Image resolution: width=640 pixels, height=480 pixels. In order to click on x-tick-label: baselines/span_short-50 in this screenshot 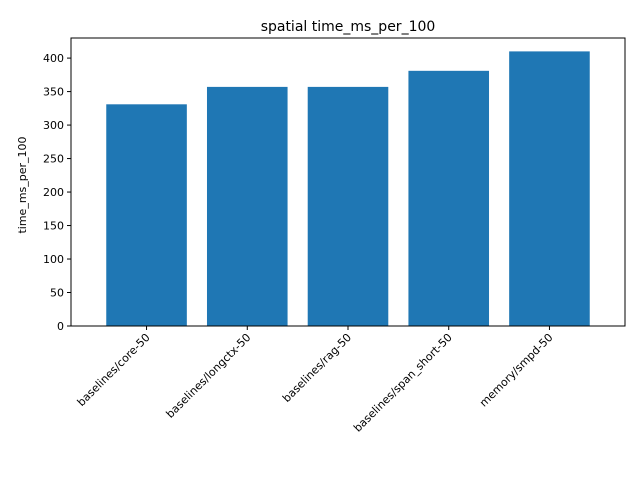, I will do `click(403, 383)`.